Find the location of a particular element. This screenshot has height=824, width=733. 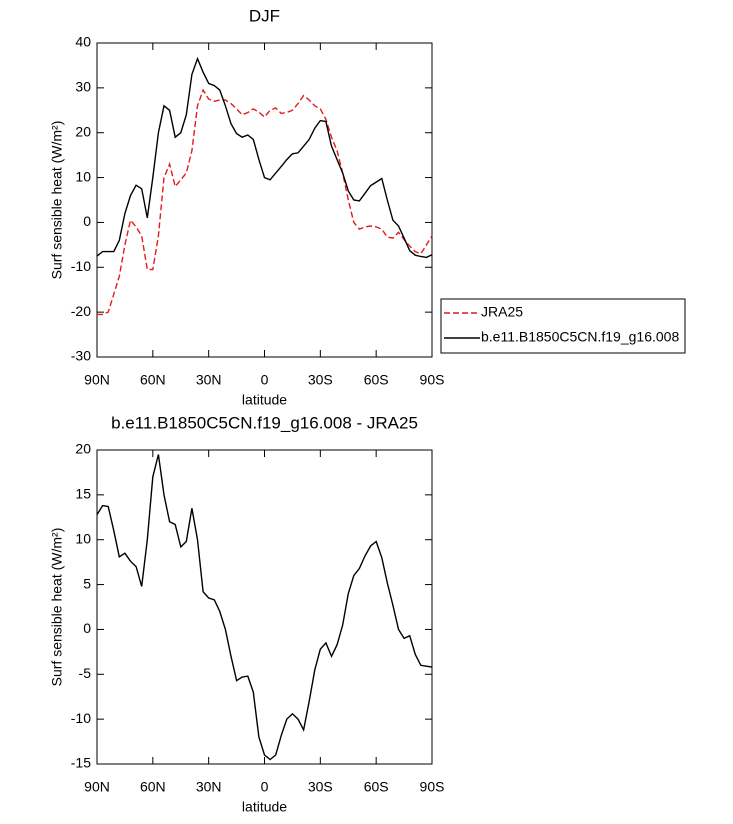

chart-title: DJF is located at coordinates (264, 15).